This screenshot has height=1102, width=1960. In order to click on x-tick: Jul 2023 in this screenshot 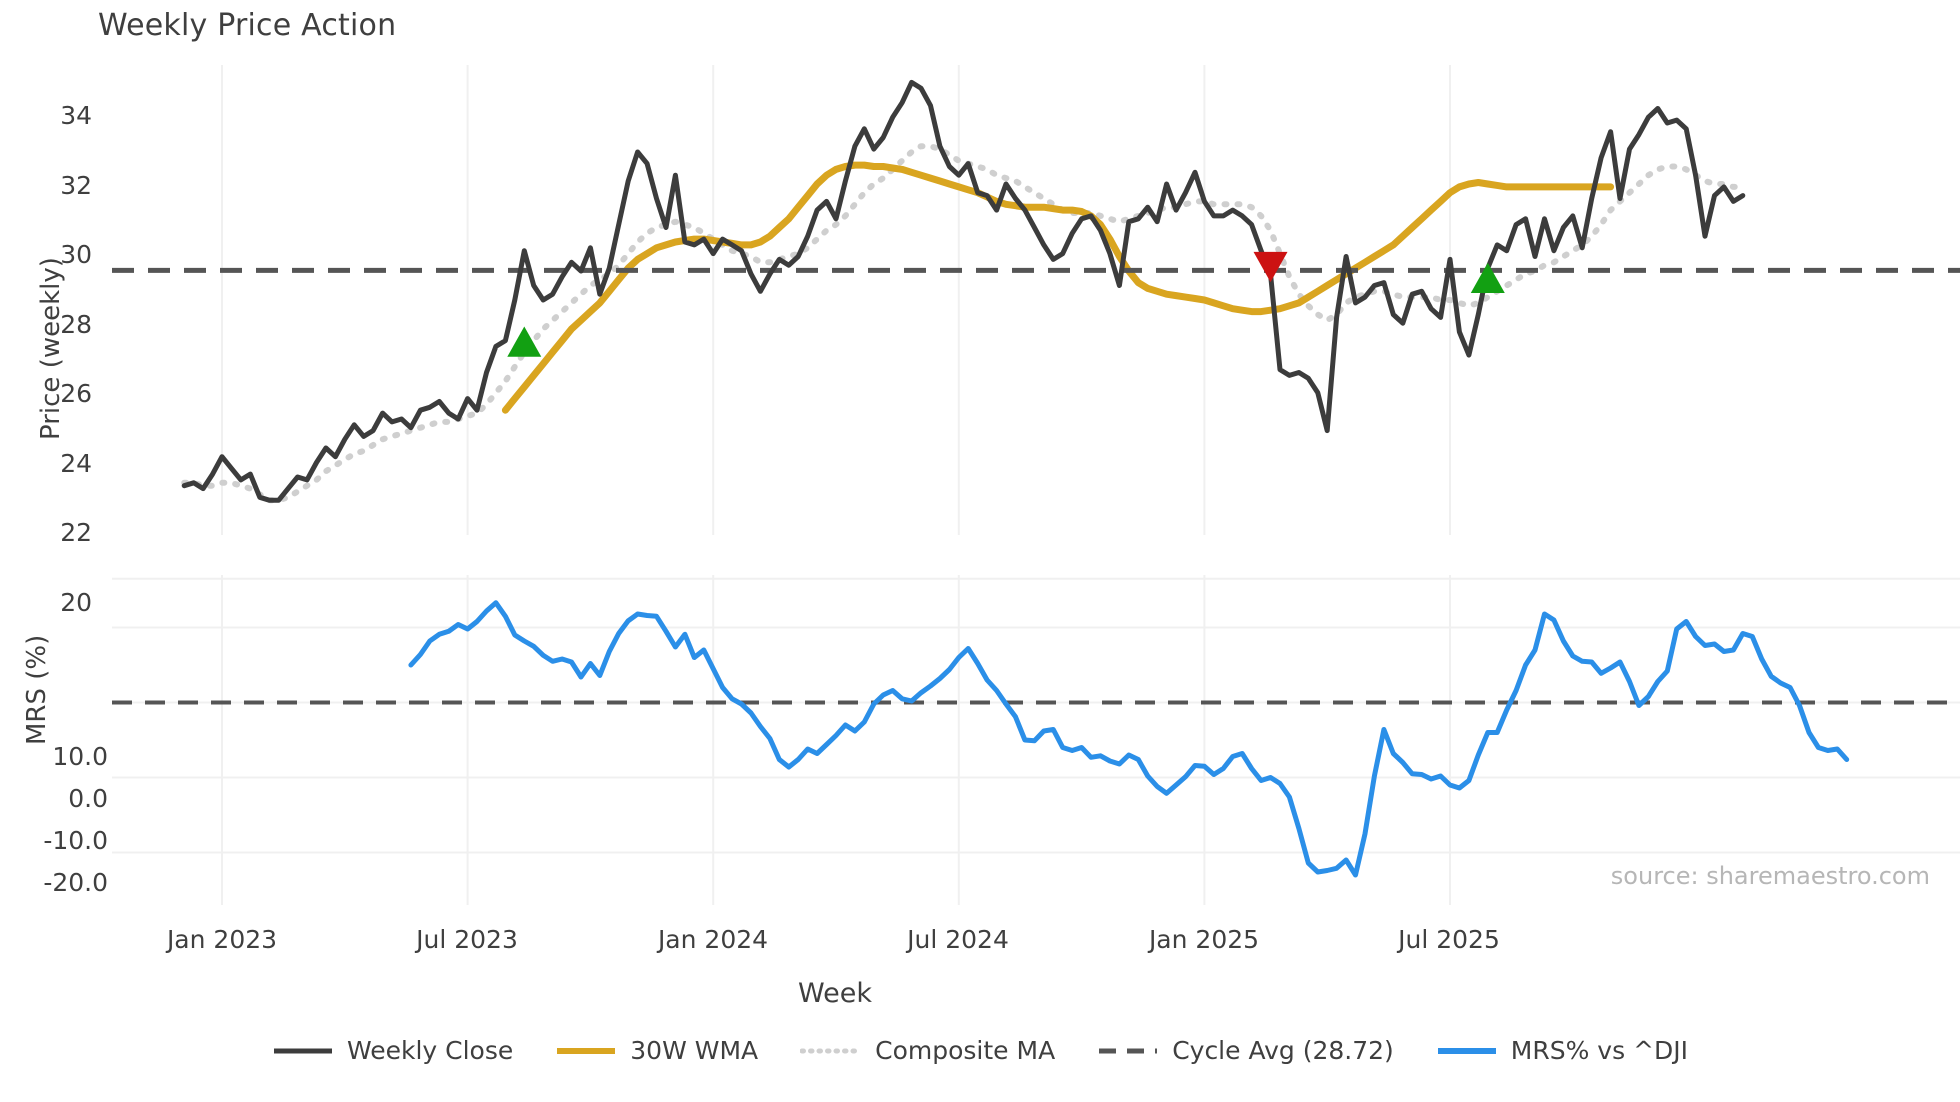, I will do `click(467, 939)`.